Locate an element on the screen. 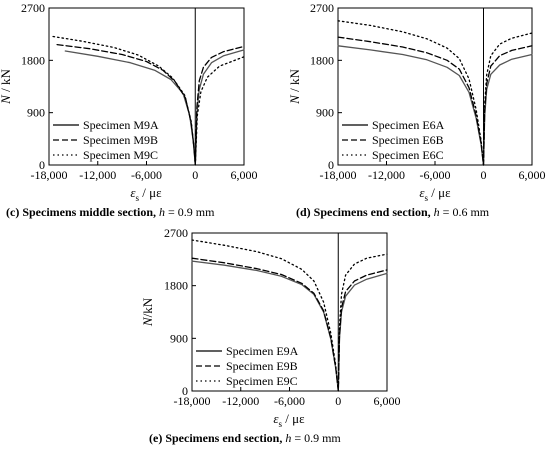 This screenshot has width=550, height=449. panel-caption: (d) Specimens end section, h = 0.6 mm is located at coordinates (393, 212).